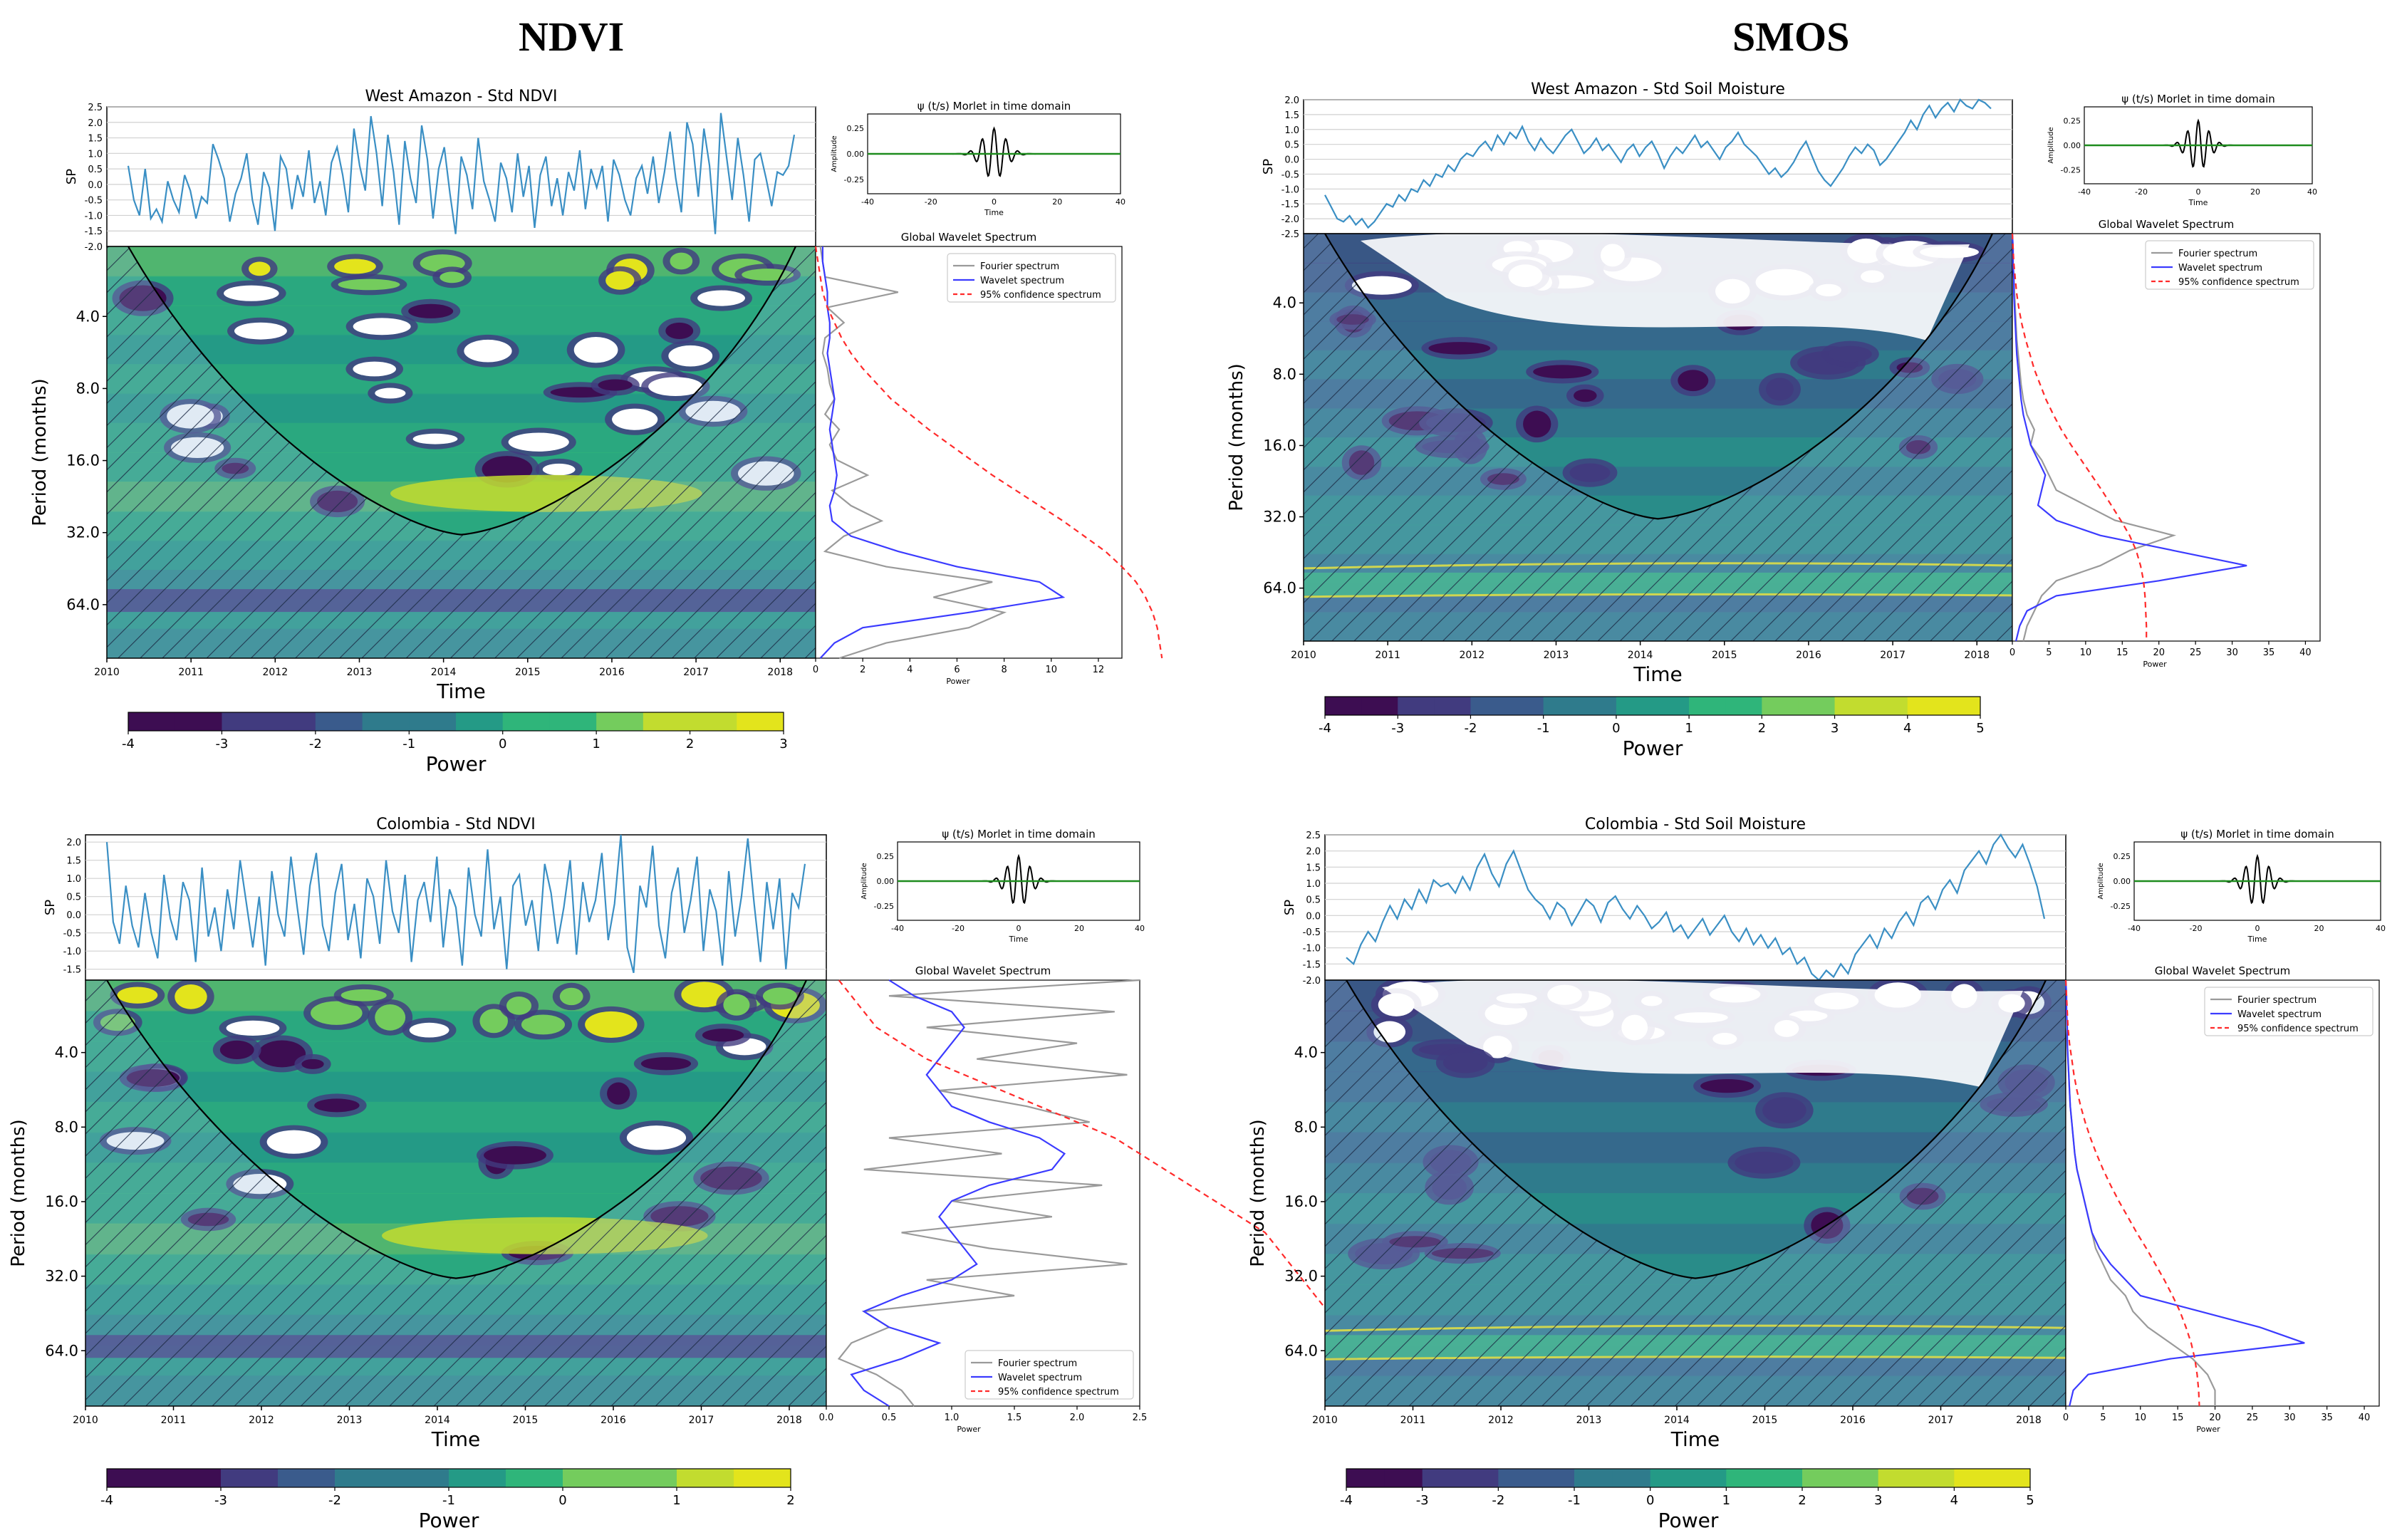 This screenshot has width=2402, height=1540. I want to click on sp-tick-label: 0.0, so click(1291, 160).